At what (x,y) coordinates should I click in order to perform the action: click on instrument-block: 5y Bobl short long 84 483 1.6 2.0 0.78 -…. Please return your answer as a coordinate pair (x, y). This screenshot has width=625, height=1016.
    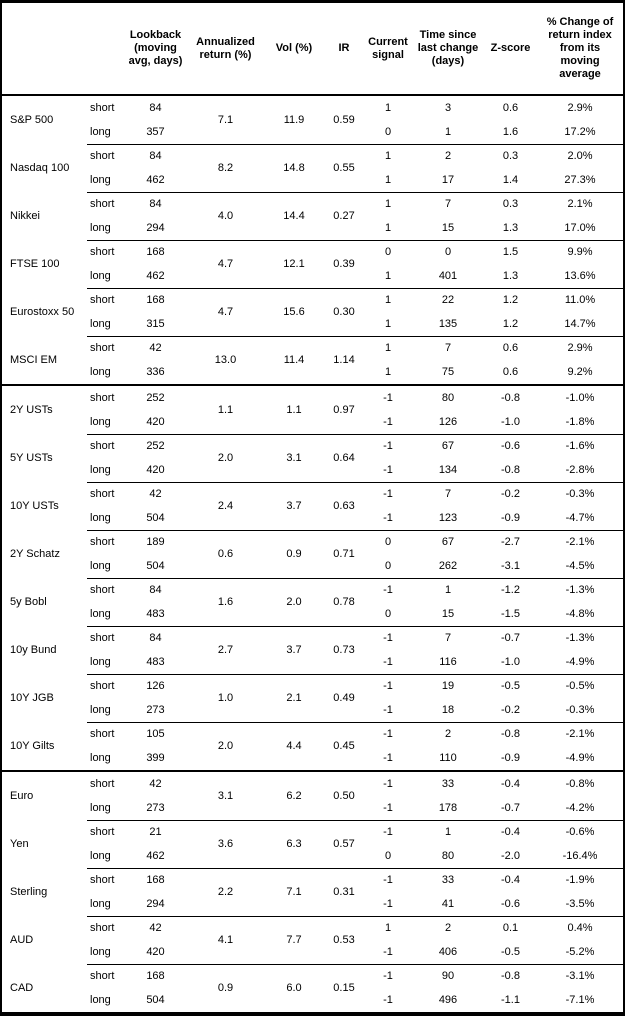
    Looking at the image, I should click on (312, 602).